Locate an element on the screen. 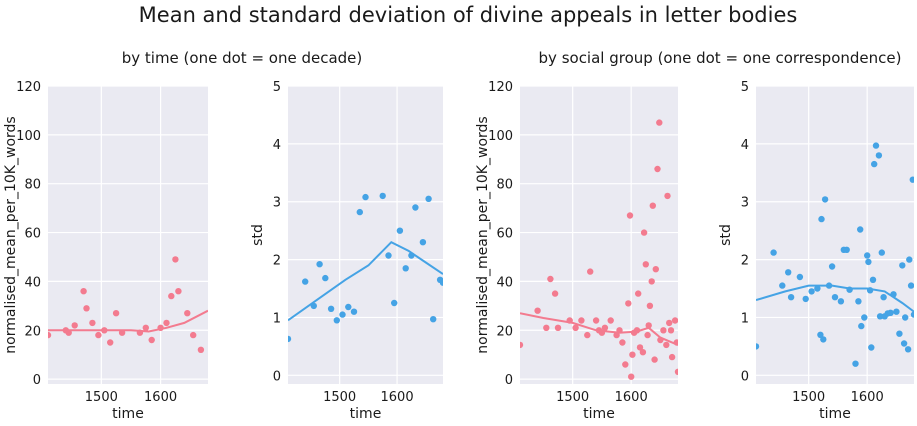  y-tick-label: 5 is located at coordinates (745, 87).